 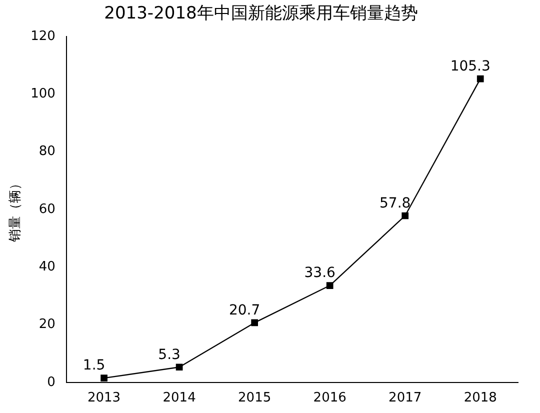 I want to click on data-label: 5.3, so click(x=169, y=354).